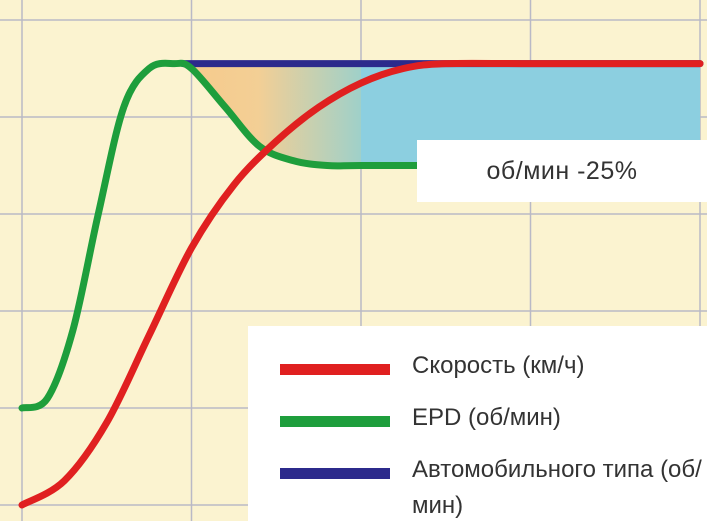 The height and width of the screenshot is (524, 707). Describe the element at coordinates (335, 421) in the screenshot. I see `legend-swatch-epd` at that location.